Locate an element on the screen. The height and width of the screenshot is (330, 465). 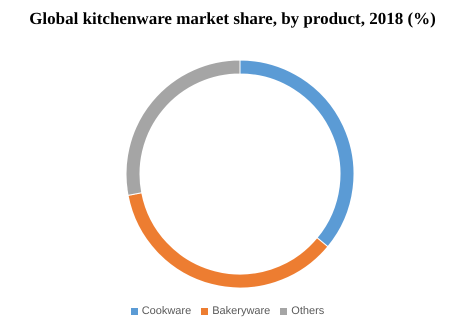
legend-label: Others is located at coordinates (307, 311).